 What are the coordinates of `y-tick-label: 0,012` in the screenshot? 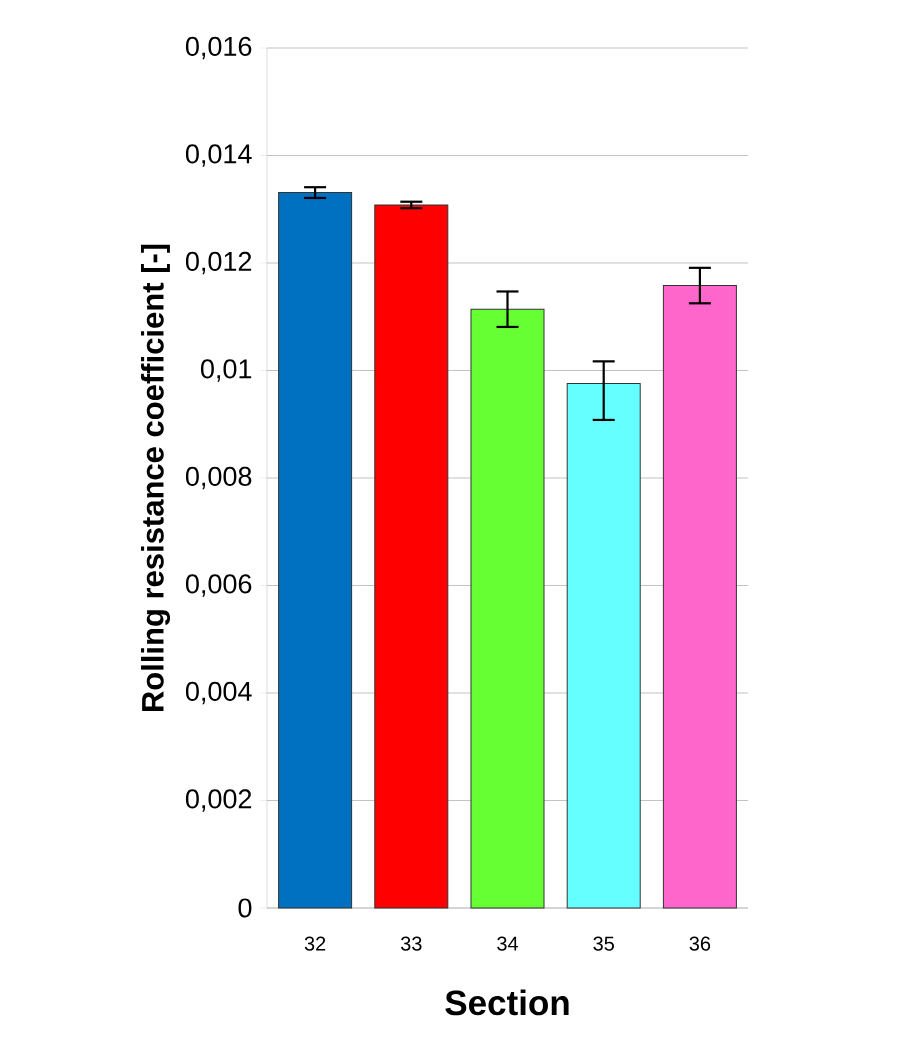 It's located at (218, 263).